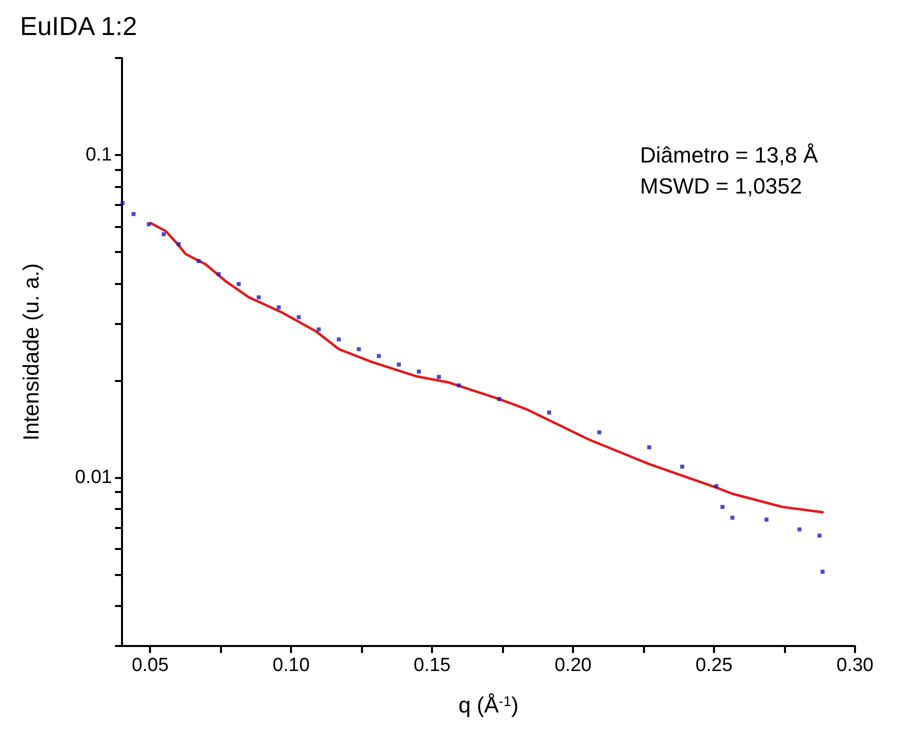 This screenshot has height=751, width=897. What do you see at coordinates (714, 665) in the screenshot?
I see `x-tick-label: 0.25` at bounding box center [714, 665].